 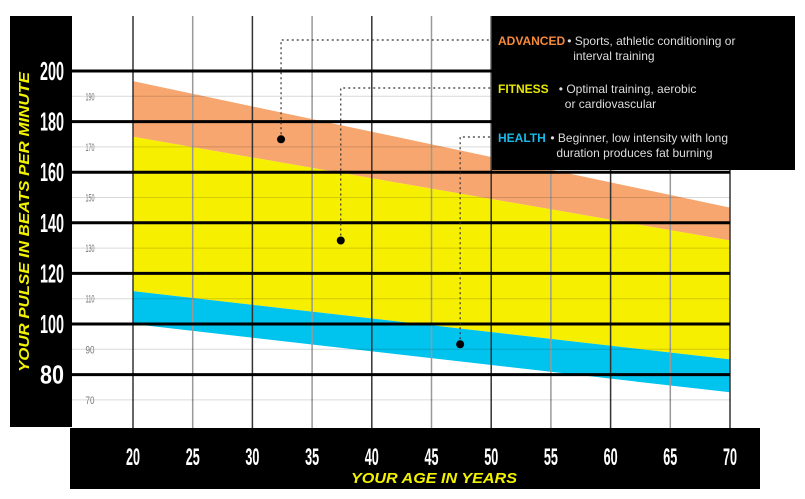 What do you see at coordinates (90, 401) in the screenshot?
I see `y-minor-tick-label: 70` at bounding box center [90, 401].